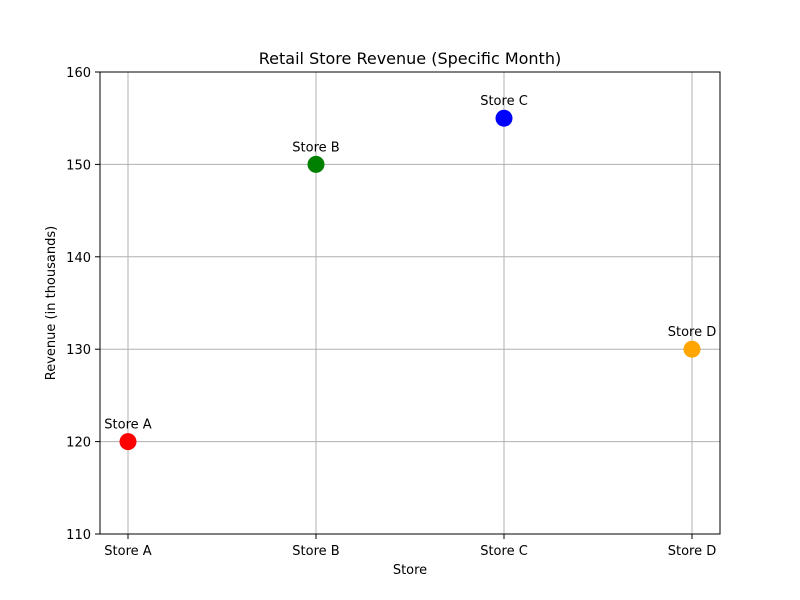 The image size is (800, 600). Describe the element at coordinates (692, 332) in the screenshot. I see `data-point-label: Store D` at that location.